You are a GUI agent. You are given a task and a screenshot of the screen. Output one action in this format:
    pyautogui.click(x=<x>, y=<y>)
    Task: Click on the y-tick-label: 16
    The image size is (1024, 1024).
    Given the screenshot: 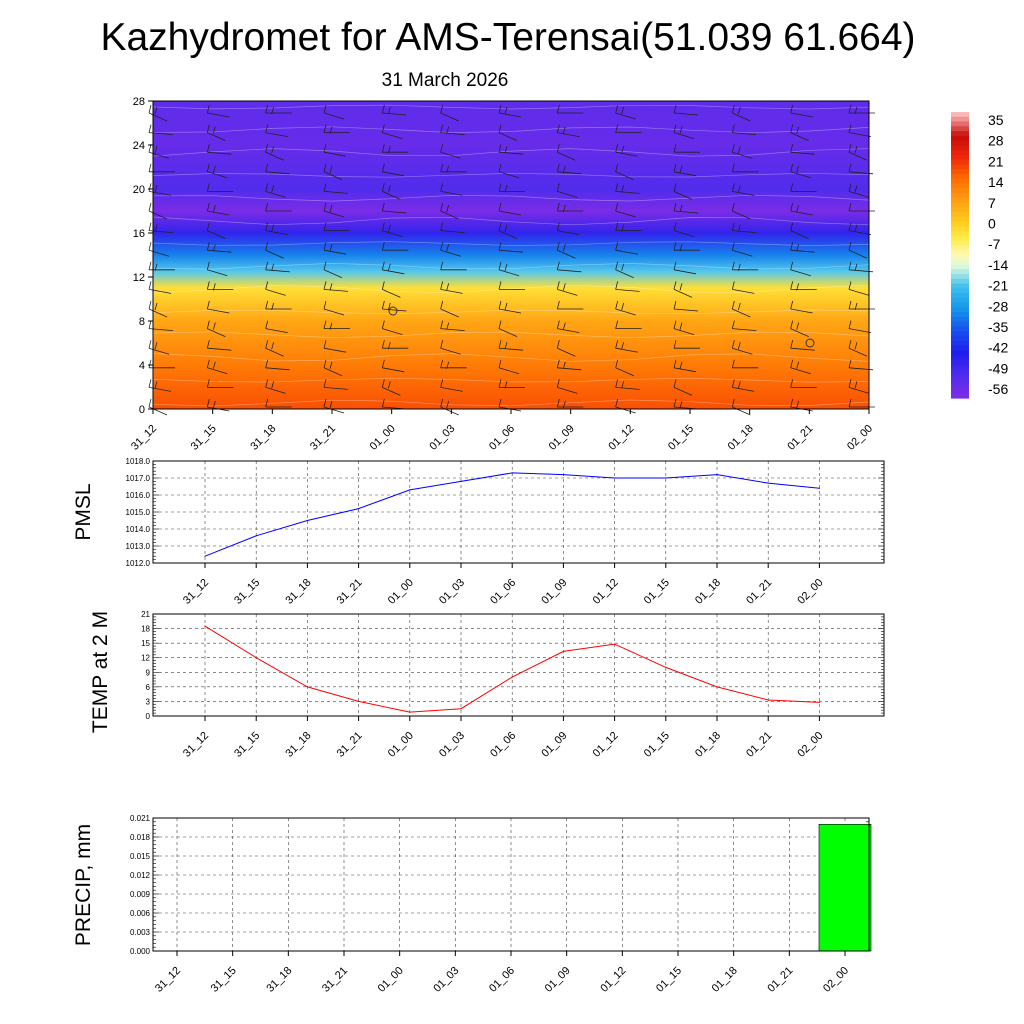 What is the action you would take?
    pyautogui.click(x=139, y=234)
    